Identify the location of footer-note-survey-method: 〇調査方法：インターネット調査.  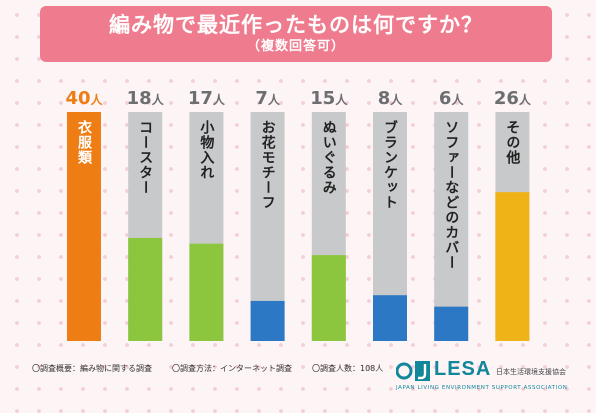
(232, 368).